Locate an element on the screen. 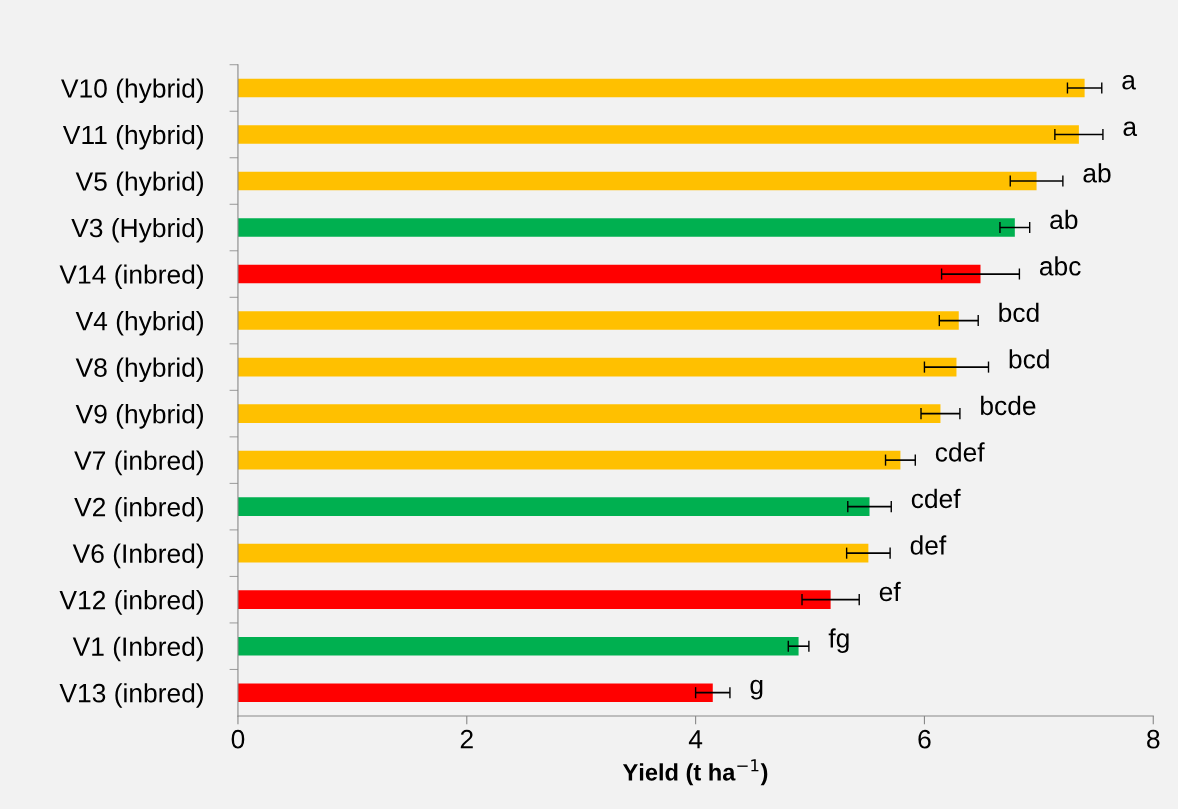 This screenshot has height=809, width=1178. y-tick-label: V8 (hybrid) is located at coordinates (139, 370).